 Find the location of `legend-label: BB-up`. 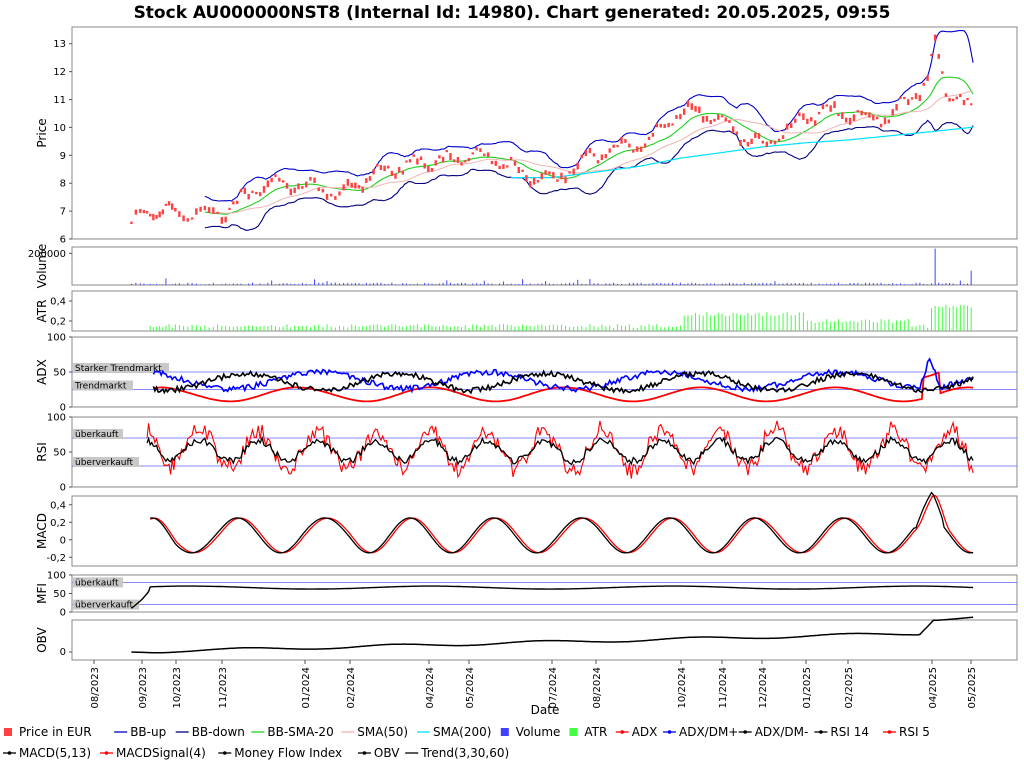

legend-label: BB-up is located at coordinates (148, 732).